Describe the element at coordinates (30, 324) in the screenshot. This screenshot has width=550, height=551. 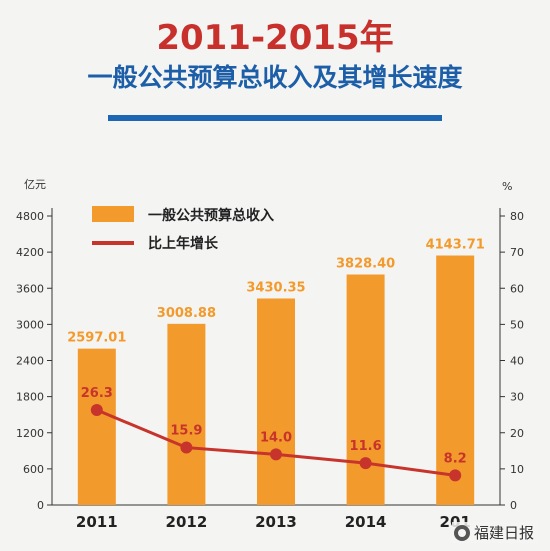
I see `y-left-tick-label: 3000` at that location.